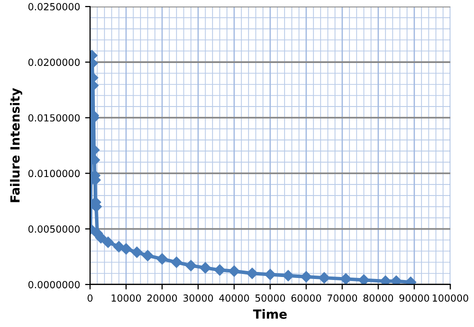 The height and width of the screenshot is (327, 474). I want to click on x-tick-label: 10000, so click(126, 298).